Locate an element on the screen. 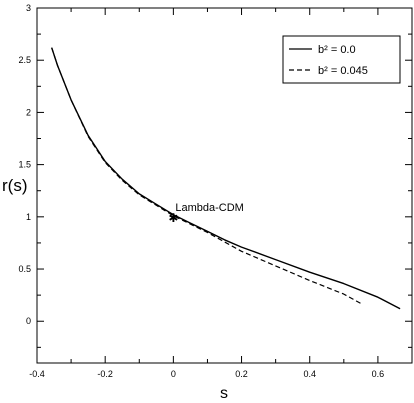  x-tick-label: 0.6 is located at coordinates (378, 374).